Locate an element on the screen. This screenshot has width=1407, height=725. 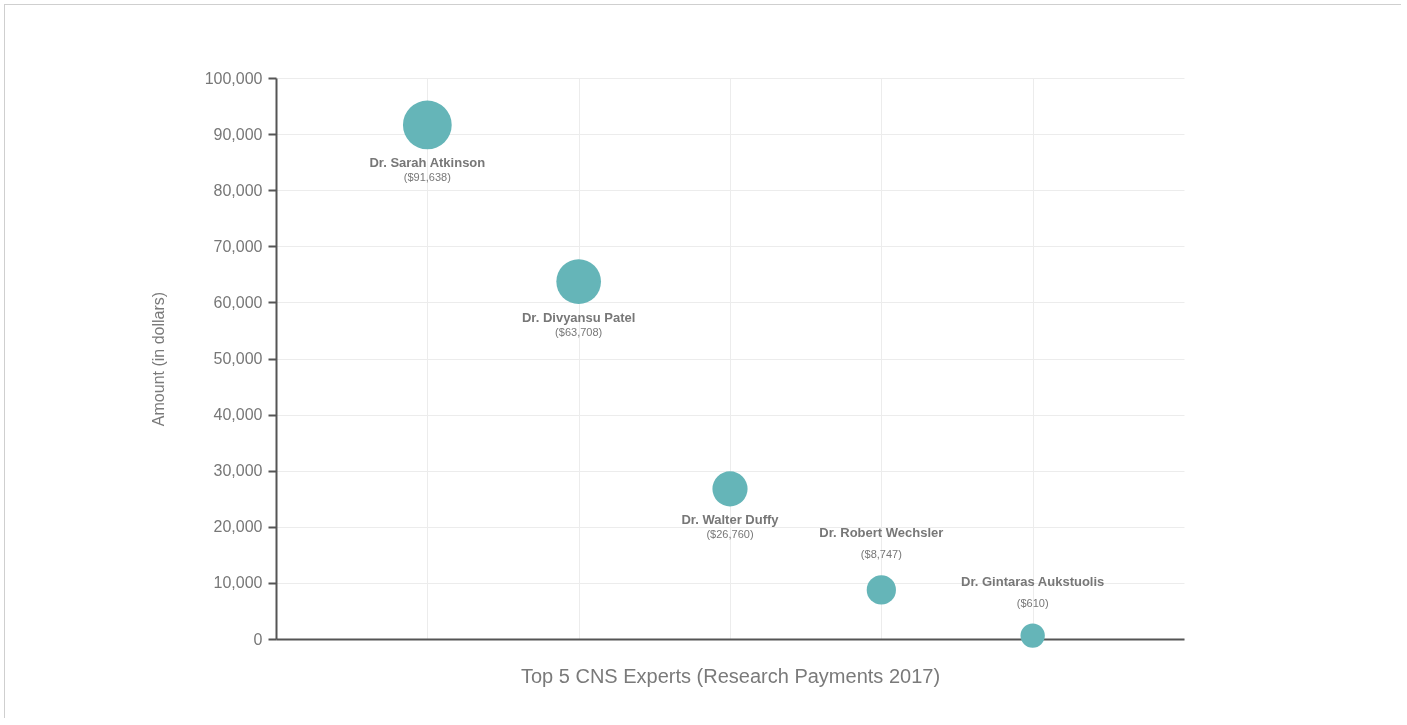
y-tick-label: 70,000 is located at coordinates (238, 246).